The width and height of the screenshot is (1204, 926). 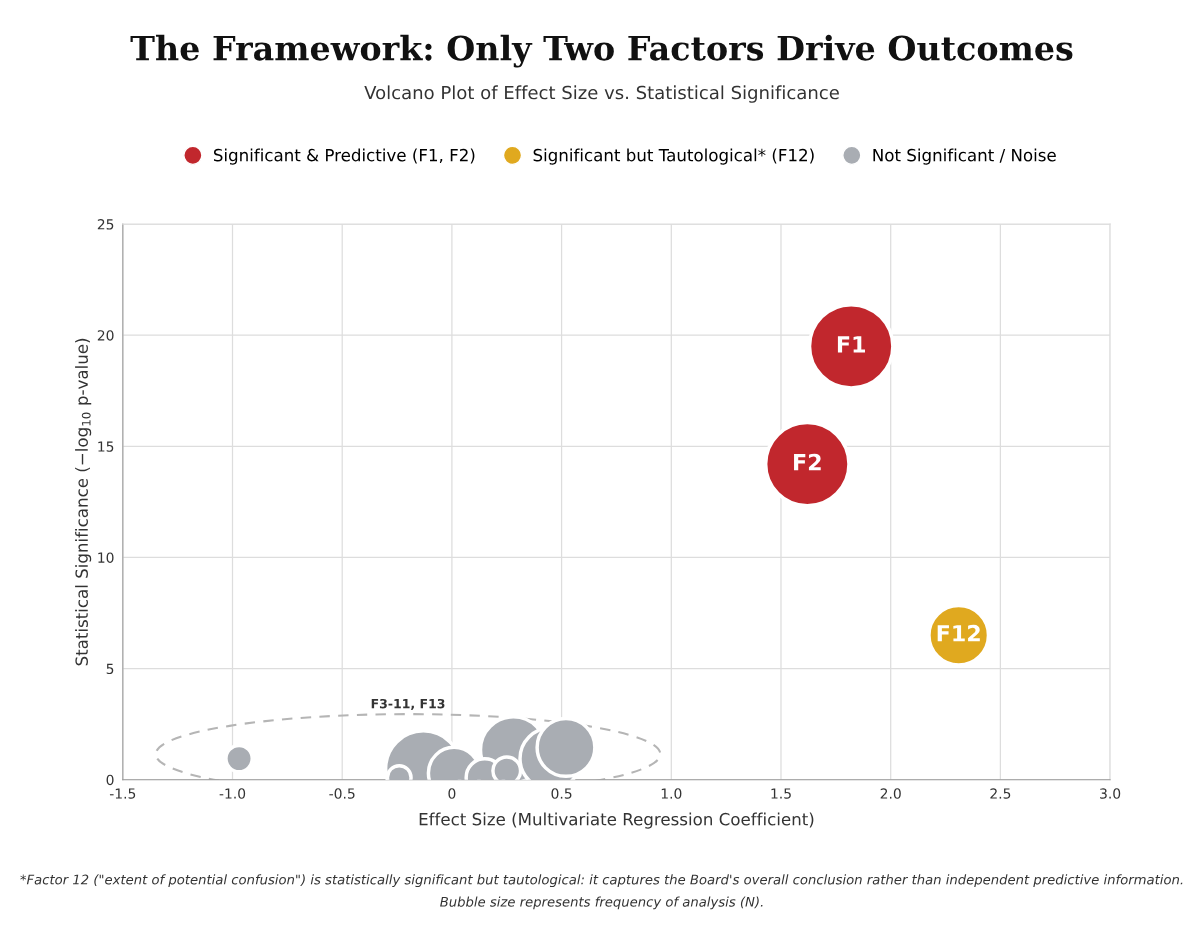 What do you see at coordinates (601, 881) in the screenshot?
I see `text: *Factor 12 ("extent of potential confusion") is statistically significant but tautological: it captures the Board's overall conclusion rather than independent predictive information.` at bounding box center [601, 881].